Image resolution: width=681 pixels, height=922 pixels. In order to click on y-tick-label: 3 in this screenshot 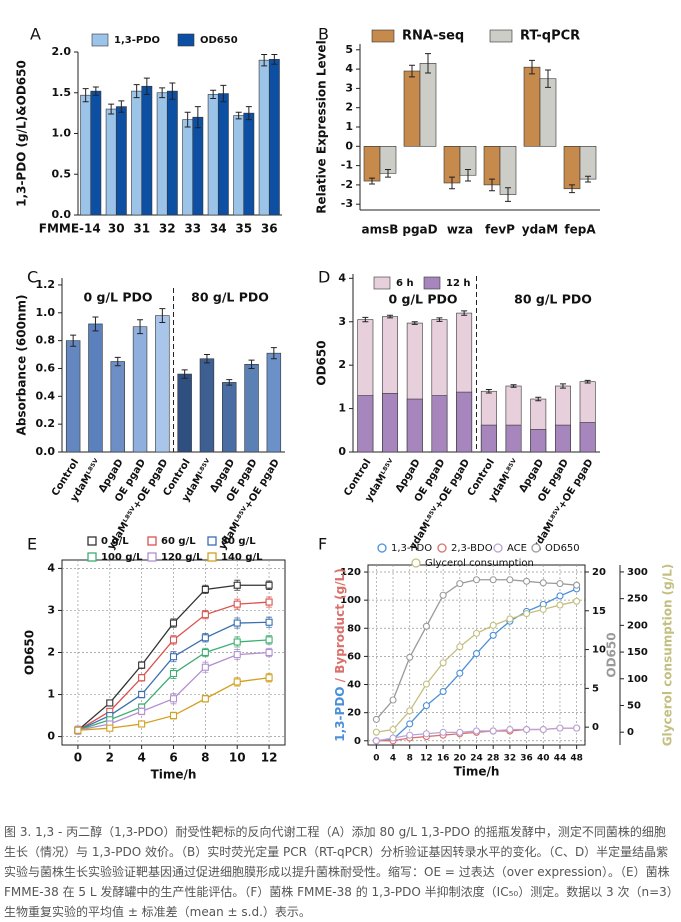, I will do `click(349, 87)`.